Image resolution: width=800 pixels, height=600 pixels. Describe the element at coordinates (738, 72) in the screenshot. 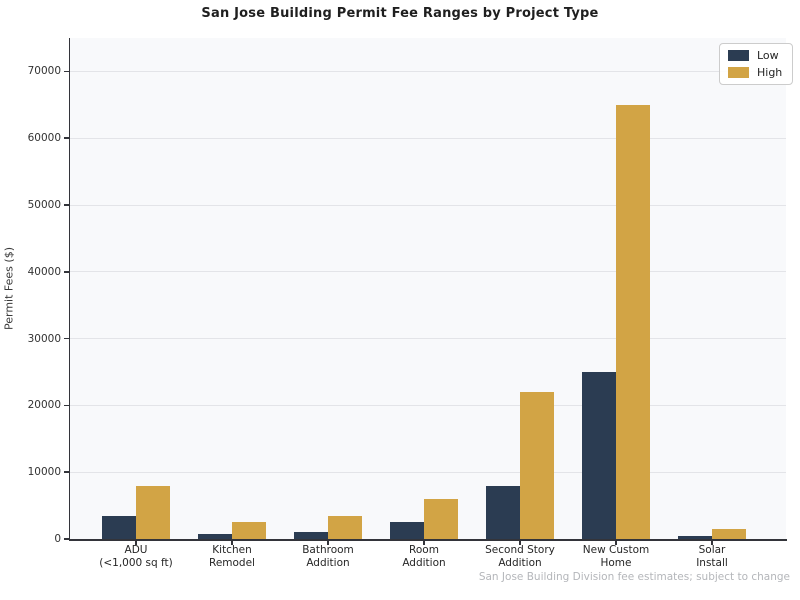

I see `legend-swatch-high-icon` at that location.